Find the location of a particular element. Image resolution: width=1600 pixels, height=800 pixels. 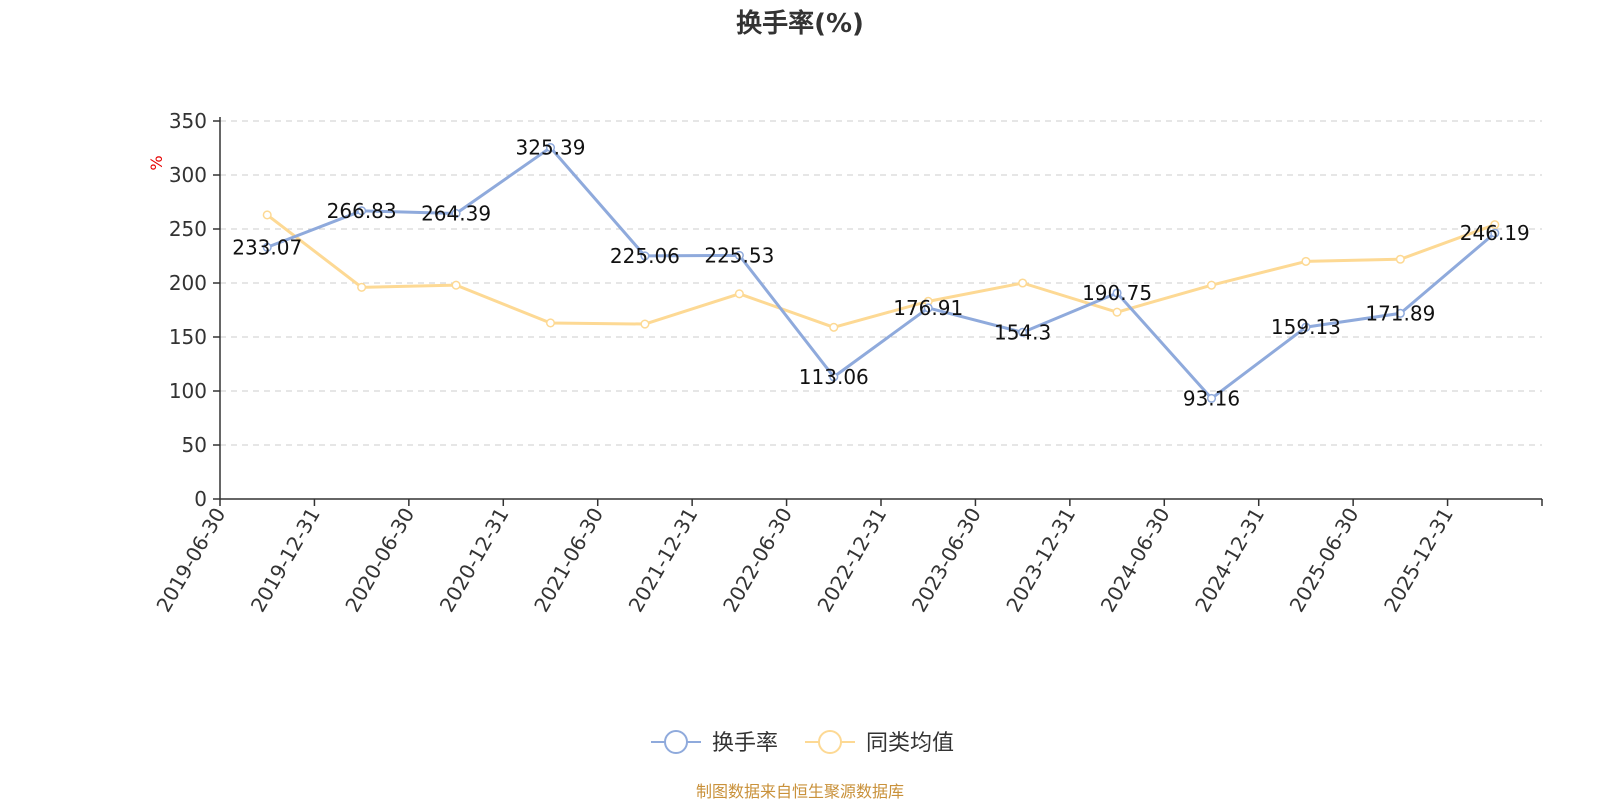

y-axis-unit-label: % is located at coordinates (156, 162).